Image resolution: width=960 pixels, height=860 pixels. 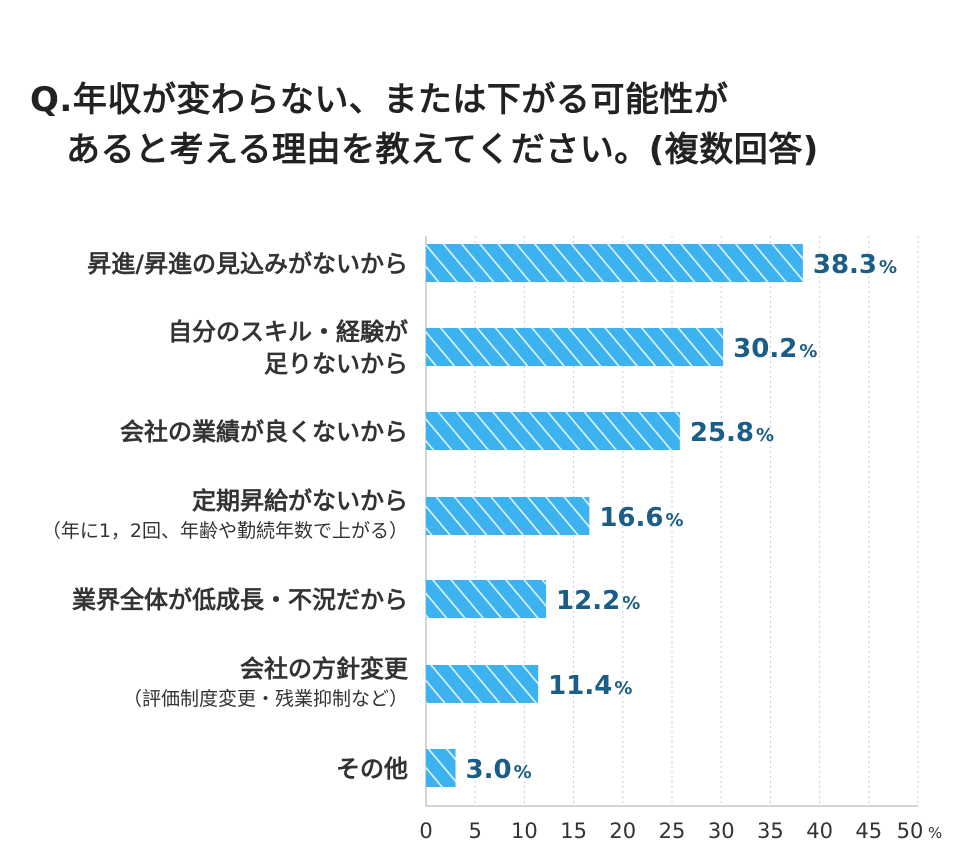 I want to click on x-tick-unit: %, so click(x=935, y=833).